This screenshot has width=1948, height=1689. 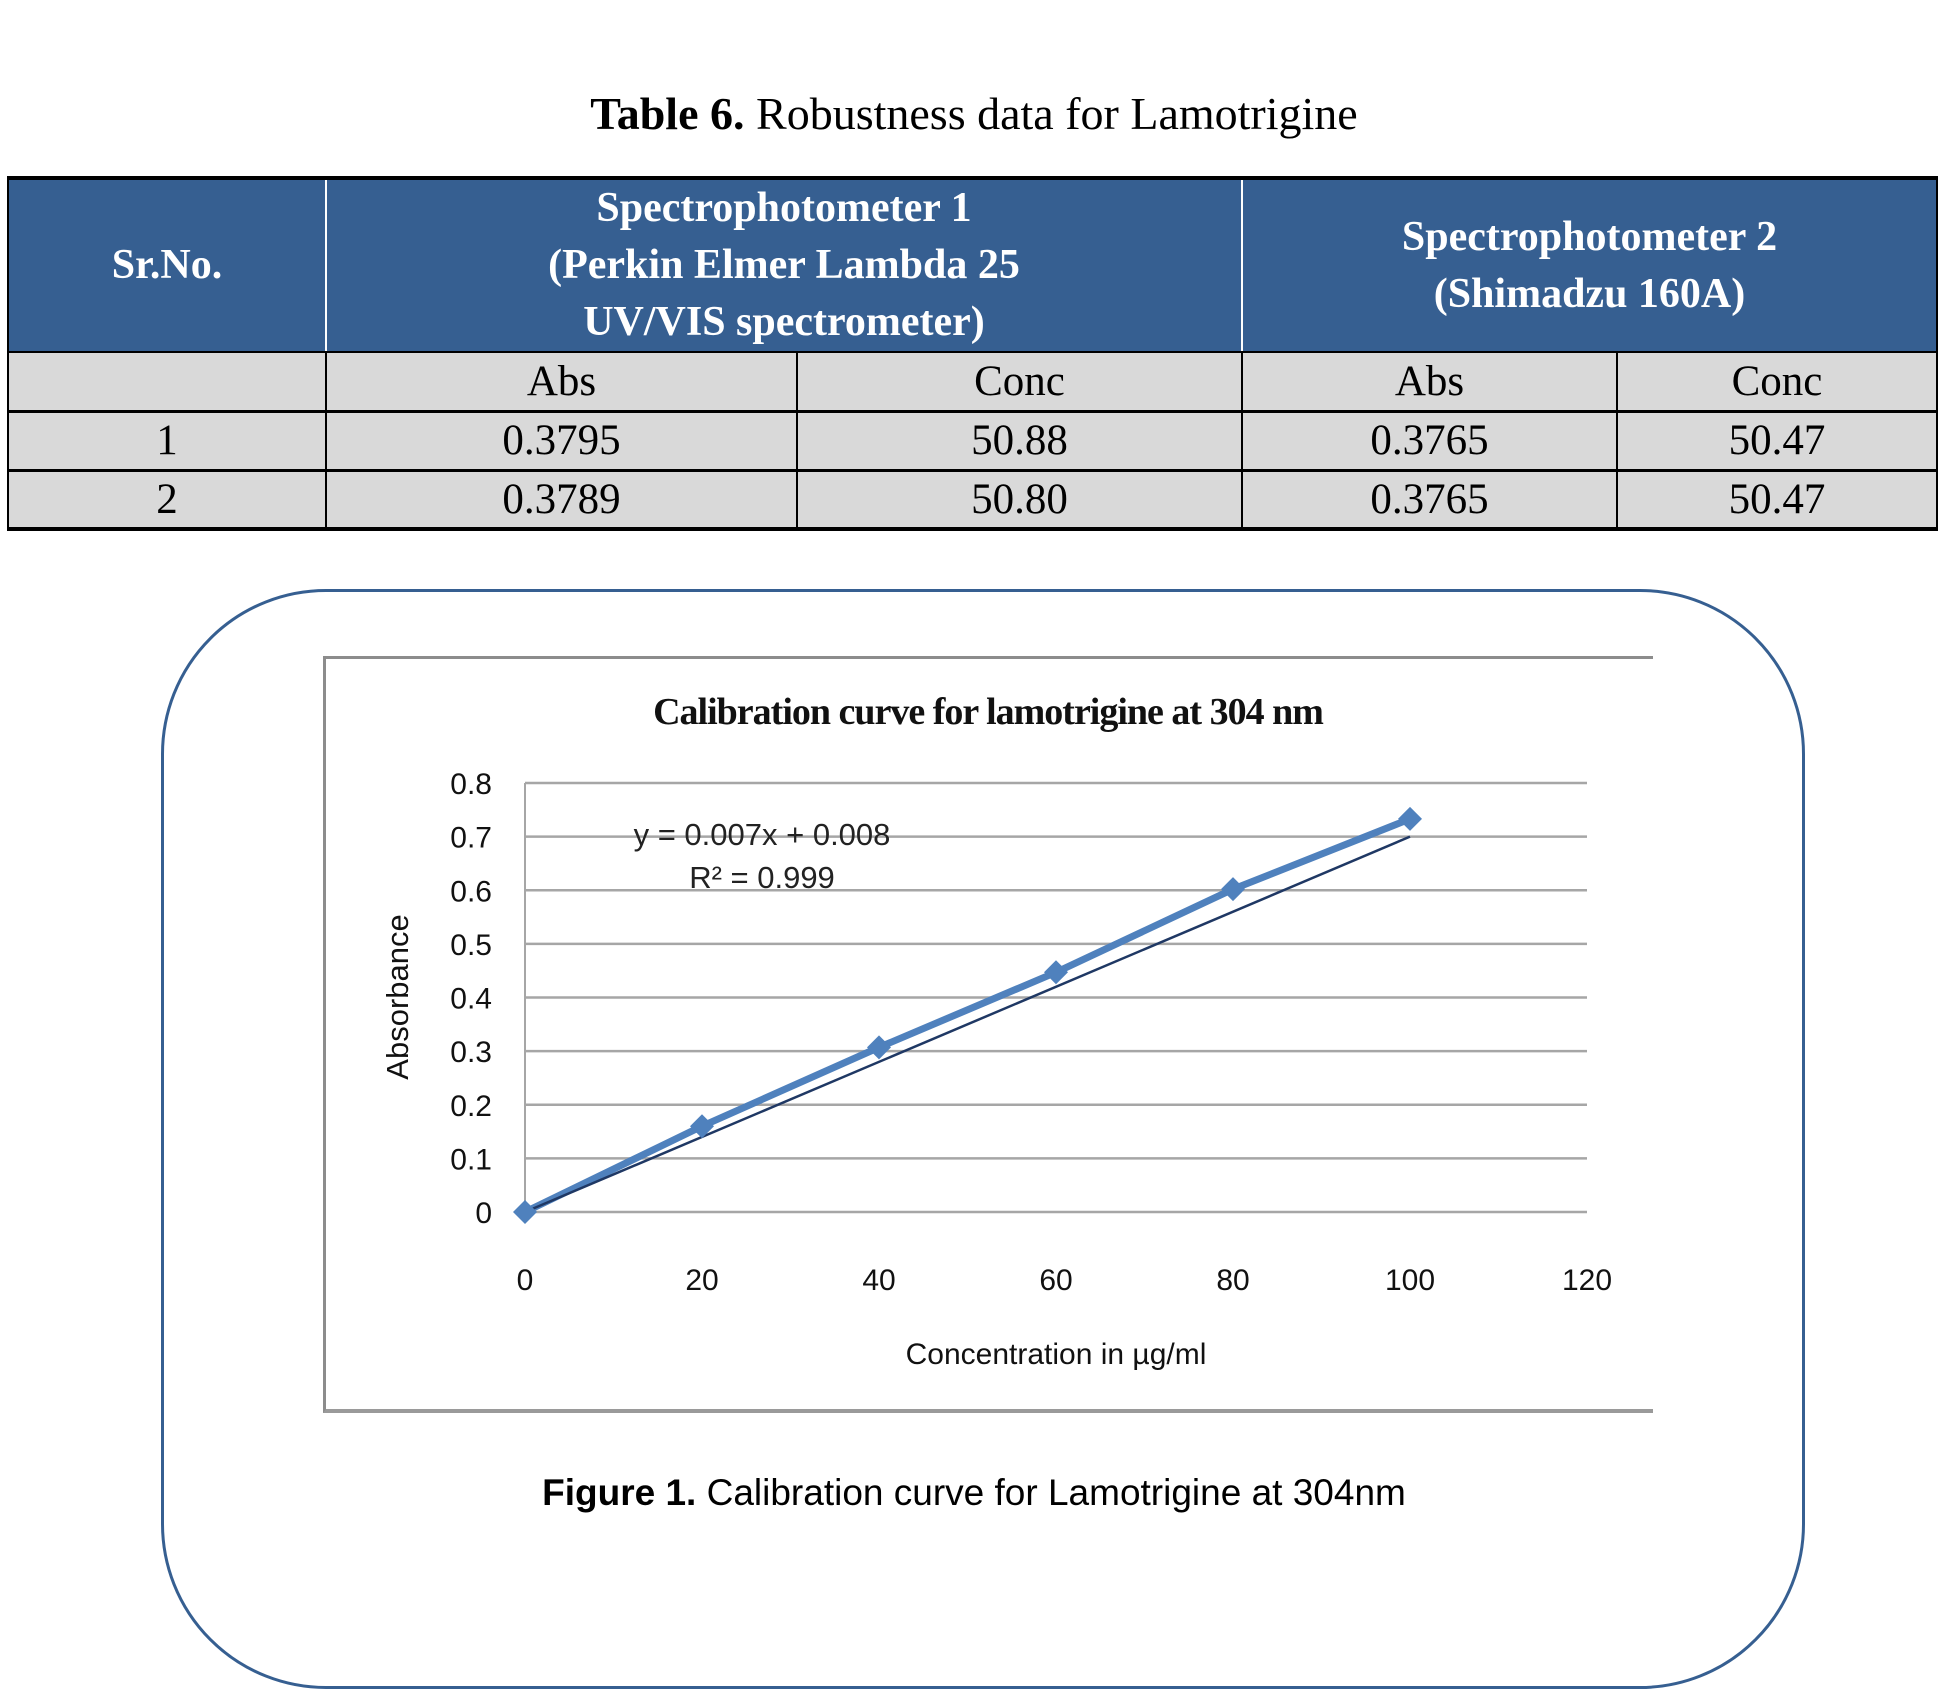 I want to click on trendline-equation: y = 0.007x + 0.008, so click(x=762, y=834).